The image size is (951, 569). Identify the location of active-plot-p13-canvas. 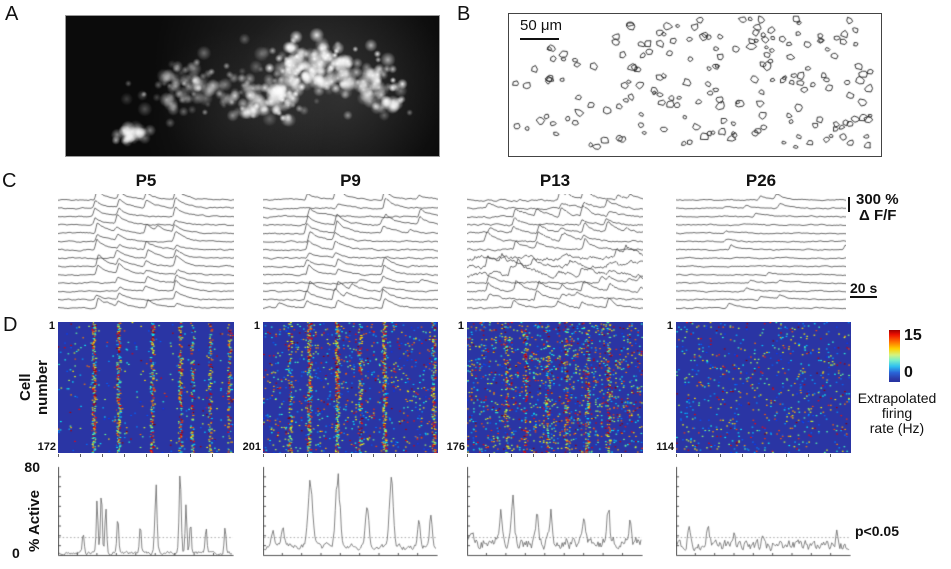
(555, 511).